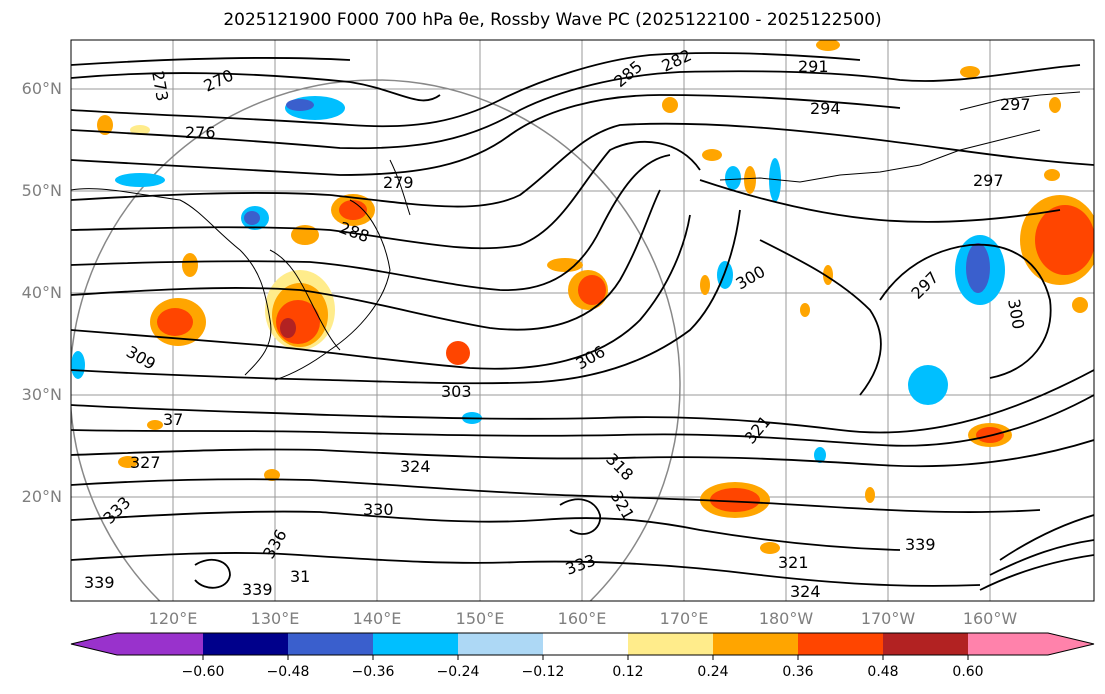 Image resolution: width=1105 pixels, height=694 pixels. I want to click on contour-label: 276, so click(200, 132).